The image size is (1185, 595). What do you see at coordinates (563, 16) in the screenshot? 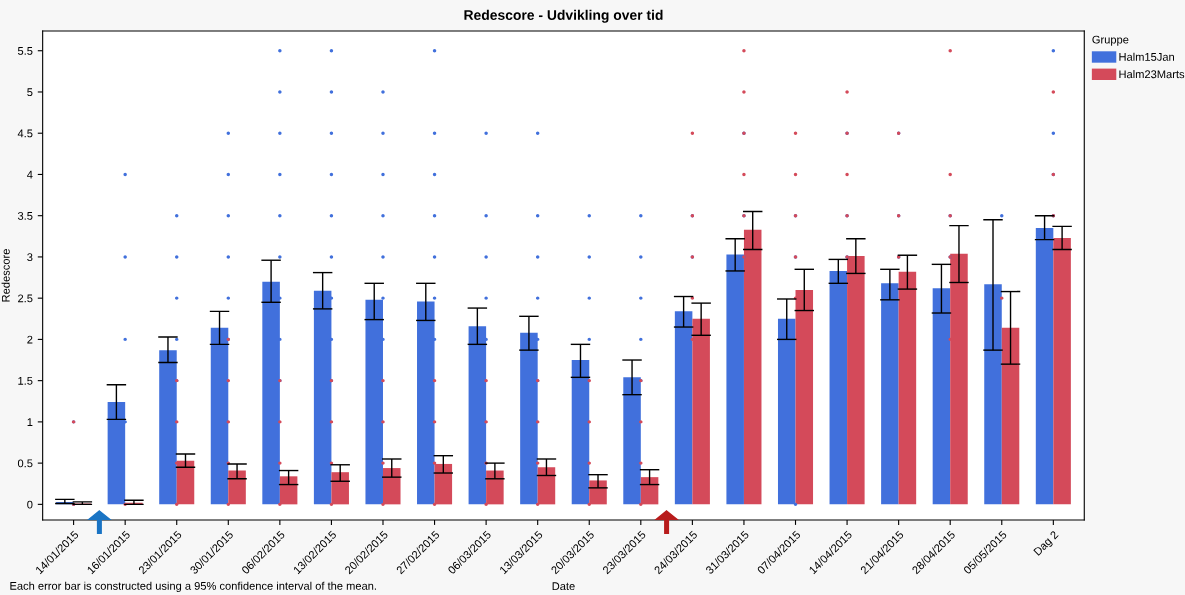
I see `chart-title: Redescore - Udvikling over tid` at bounding box center [563, 16].